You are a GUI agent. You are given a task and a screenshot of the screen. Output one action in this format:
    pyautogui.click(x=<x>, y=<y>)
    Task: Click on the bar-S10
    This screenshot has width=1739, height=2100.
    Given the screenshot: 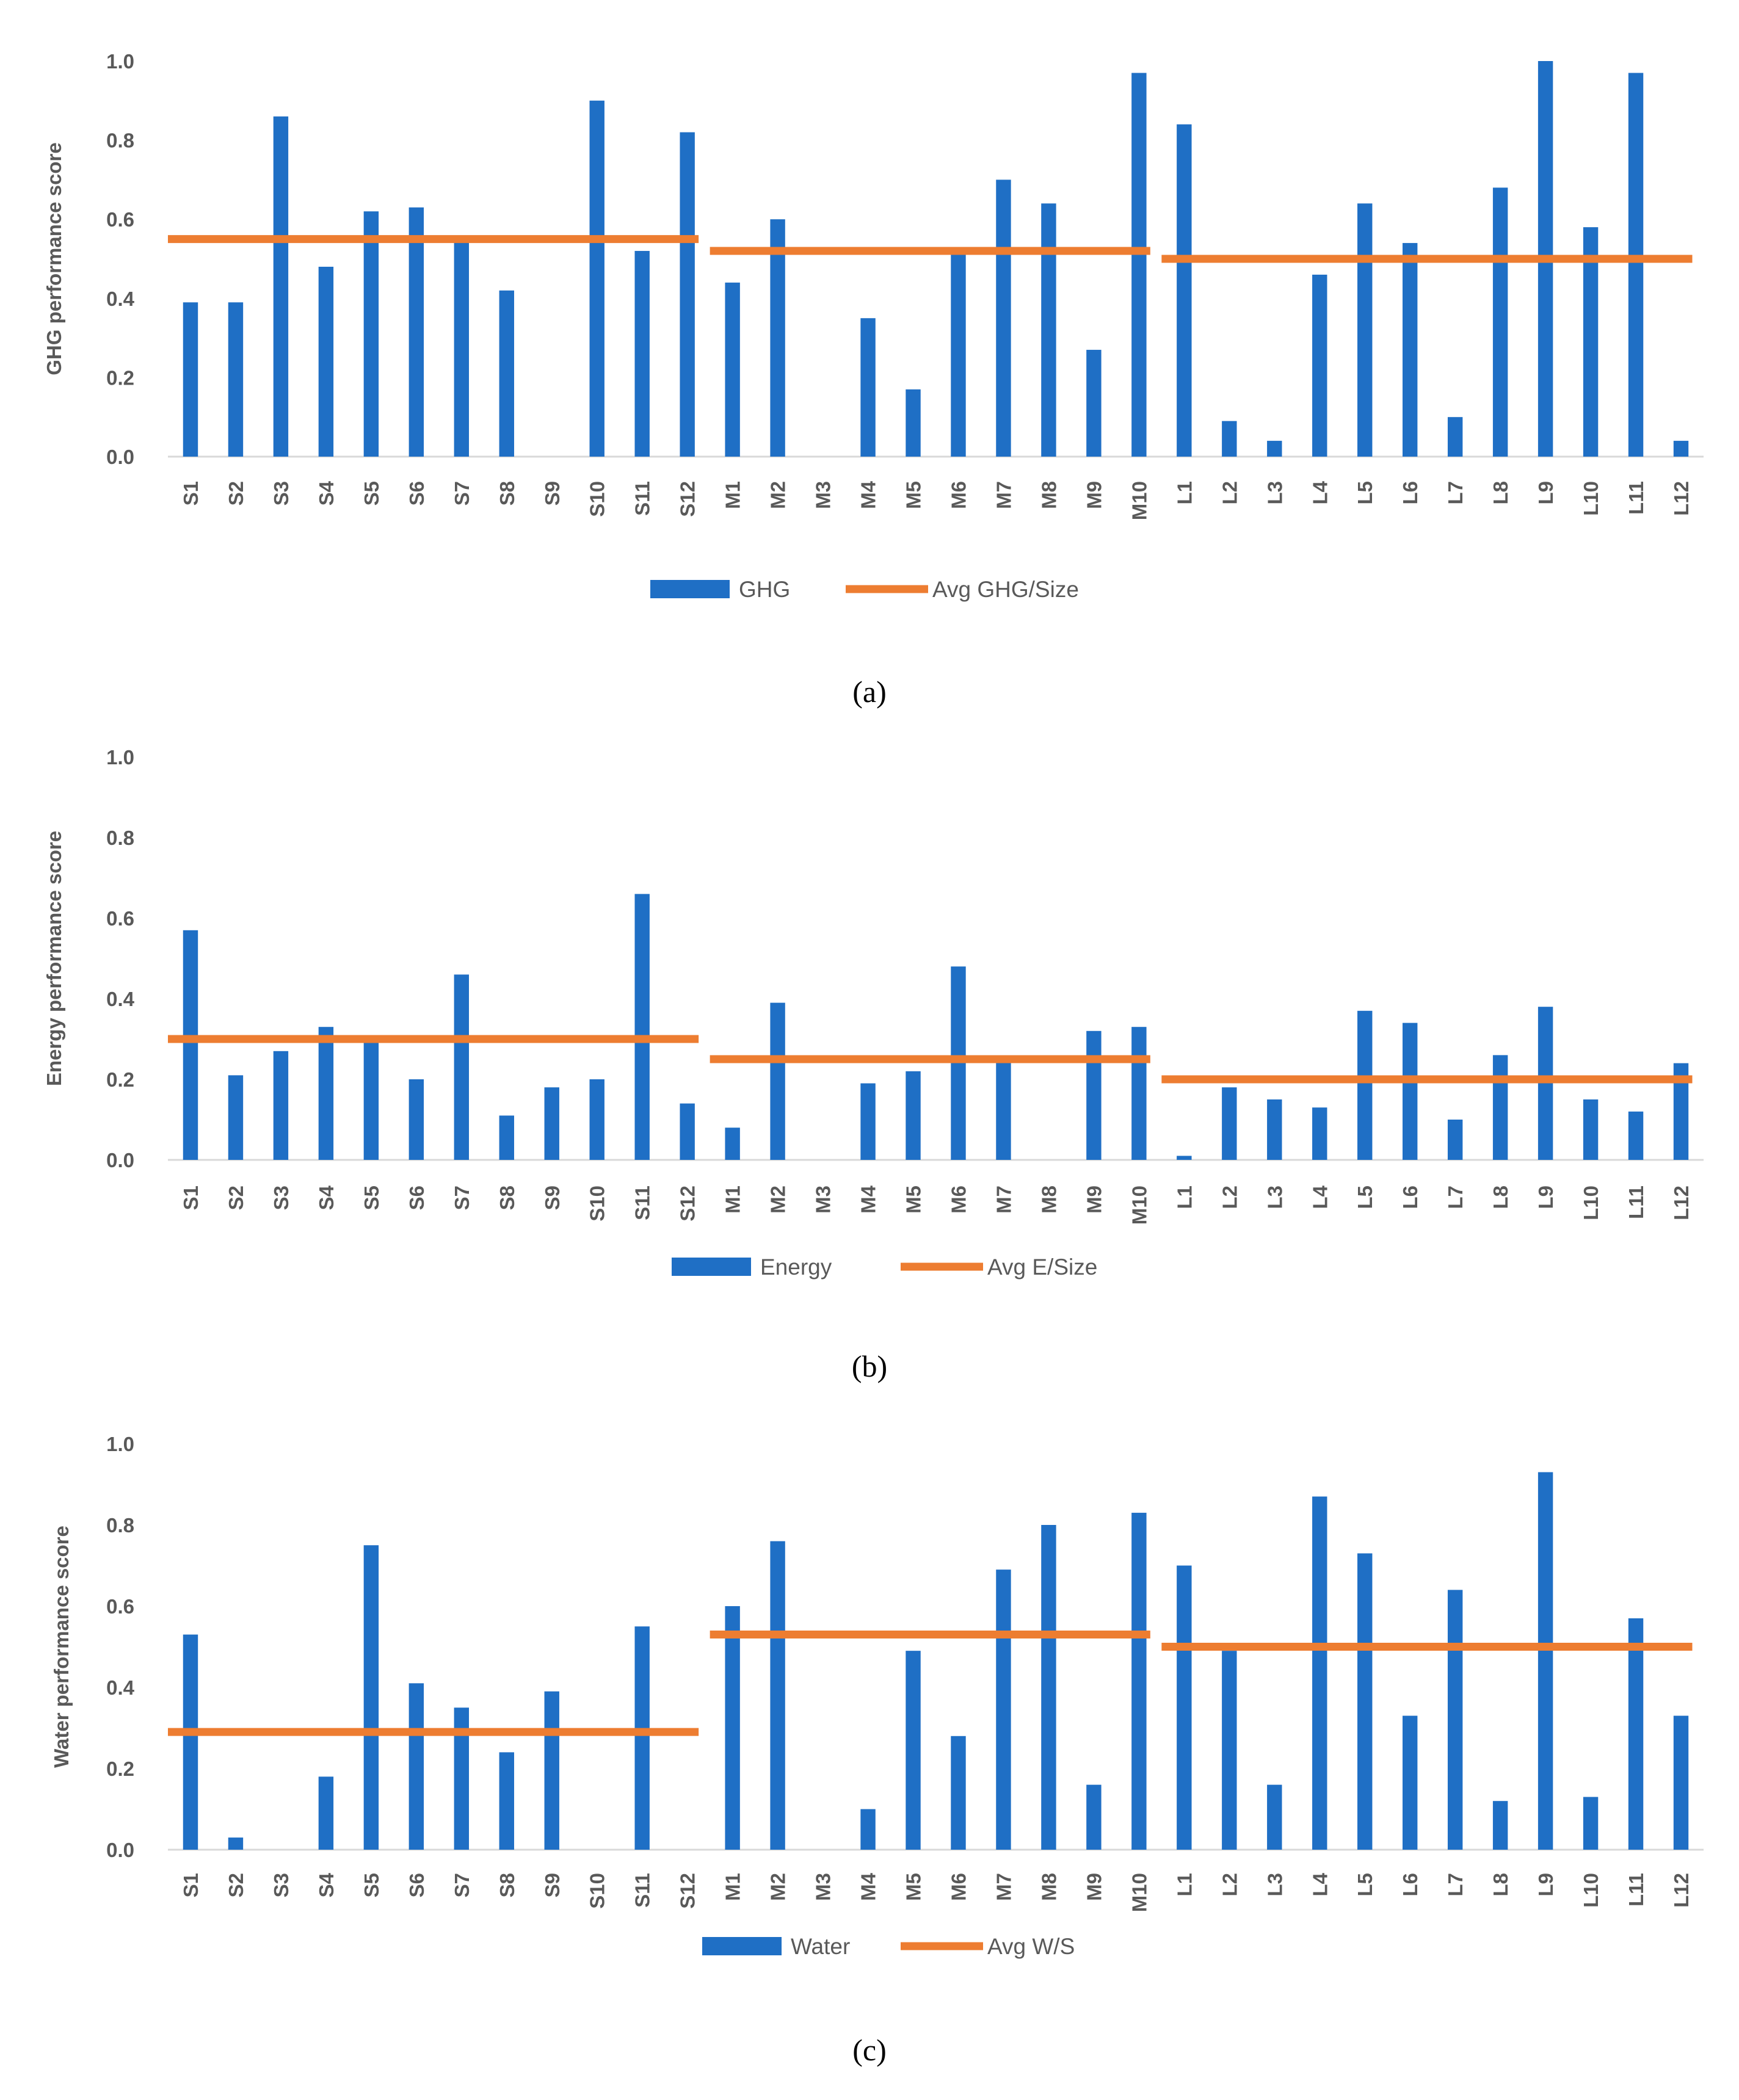 What is the action you would take?
    pyautogui.click(x=596, y=1119)
    